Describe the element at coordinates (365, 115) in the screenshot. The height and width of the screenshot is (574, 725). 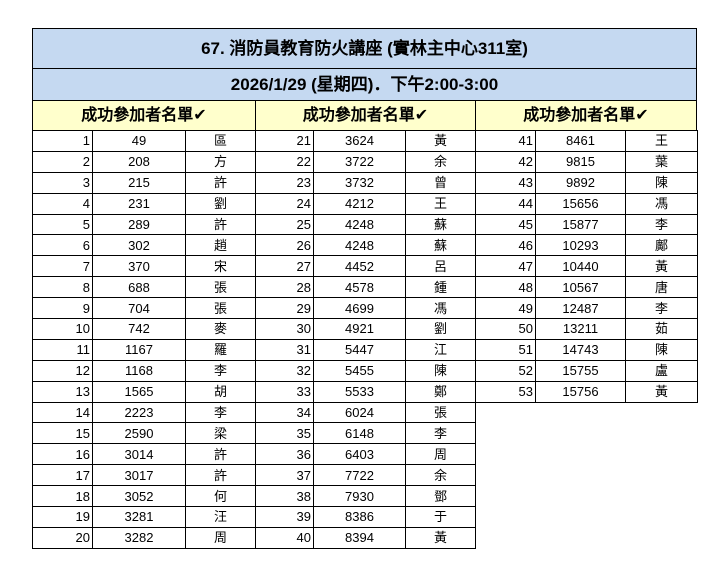
I see `column-header-2: 成功參加者名單✔` at that location.